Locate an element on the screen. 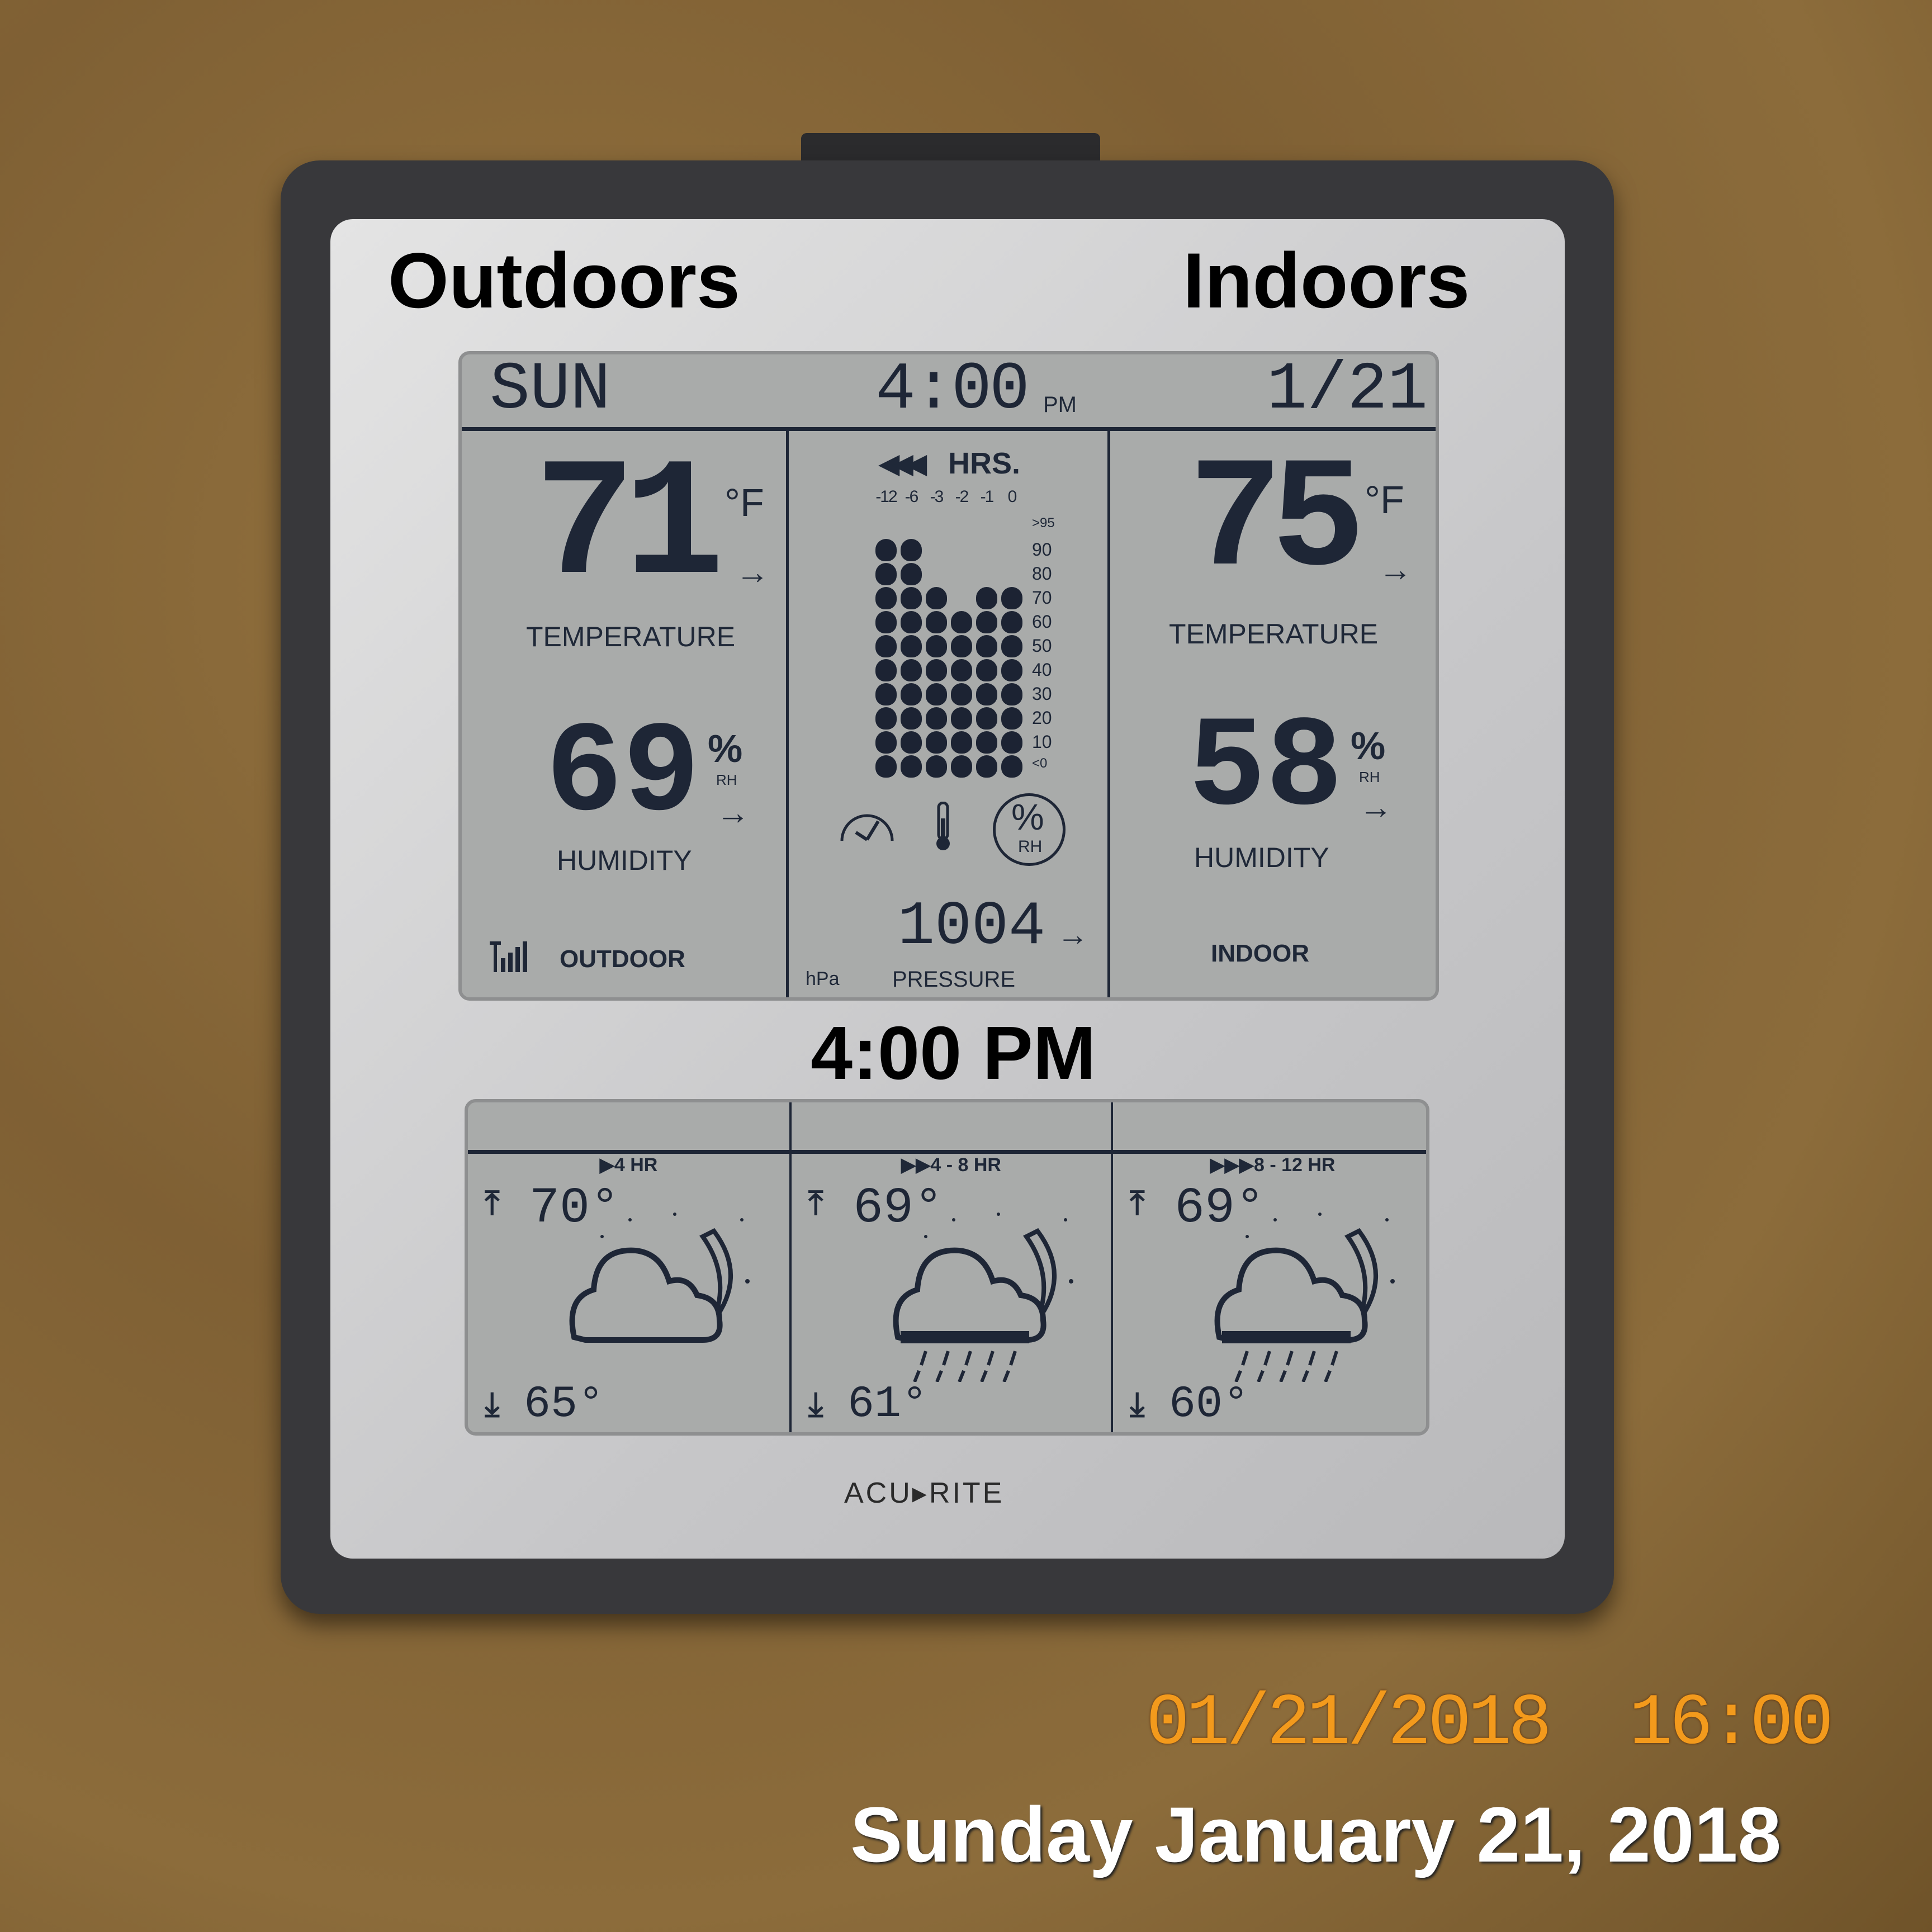  outdoor-humidity-unit: % is located at coordinates (725, 748).